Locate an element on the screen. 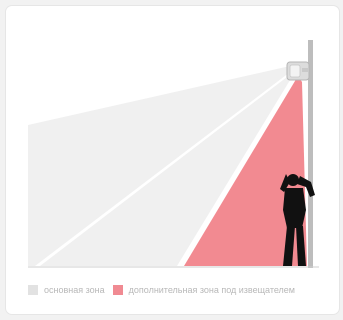 The height and width of the screenshot is (320, 343). legend-swatch-extra-zone is located at coordinates (117, 290).